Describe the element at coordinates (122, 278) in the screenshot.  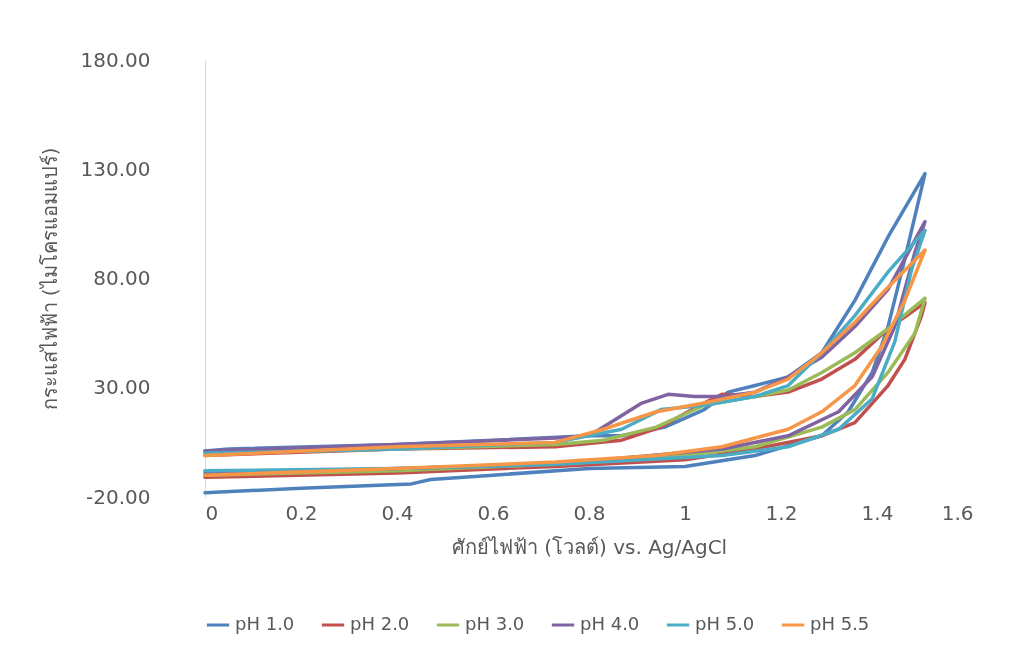
I see `y-tick-label: 80.00` at that location.